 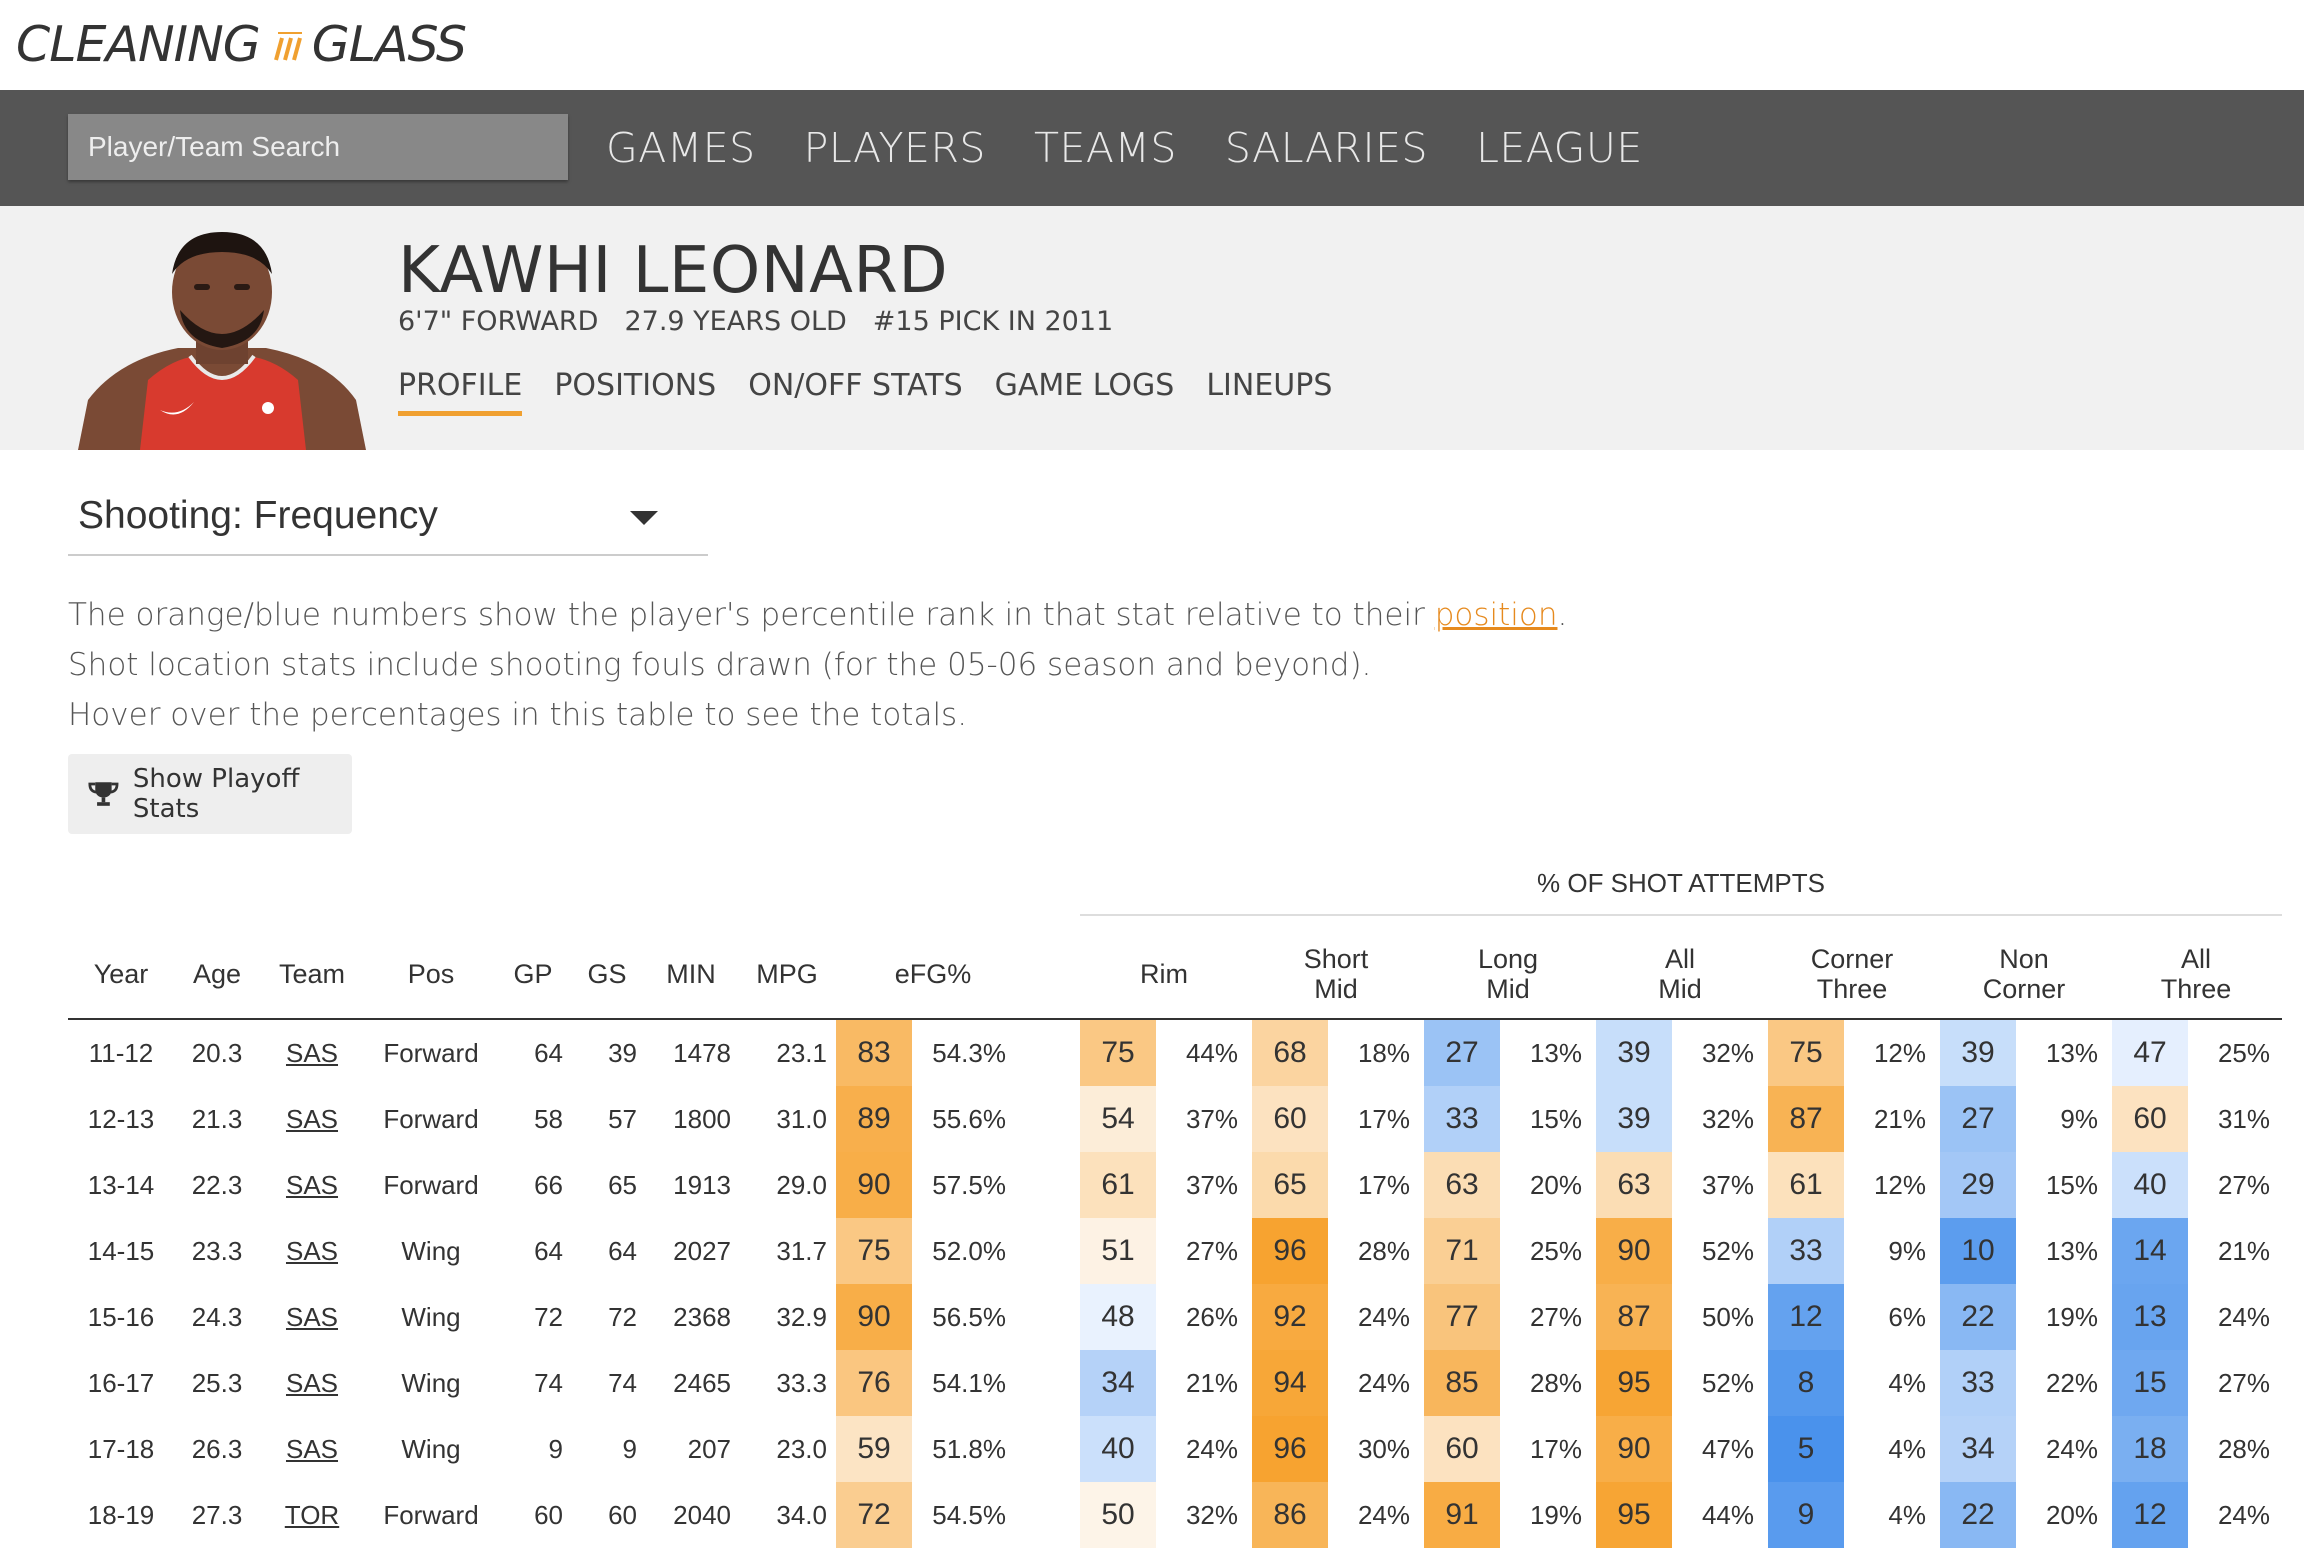 What do you see at coordinates (1508, 974) in the screenshot?
I see `col-header-long-mid: Long Mid` at bounding box center [1508, 974].